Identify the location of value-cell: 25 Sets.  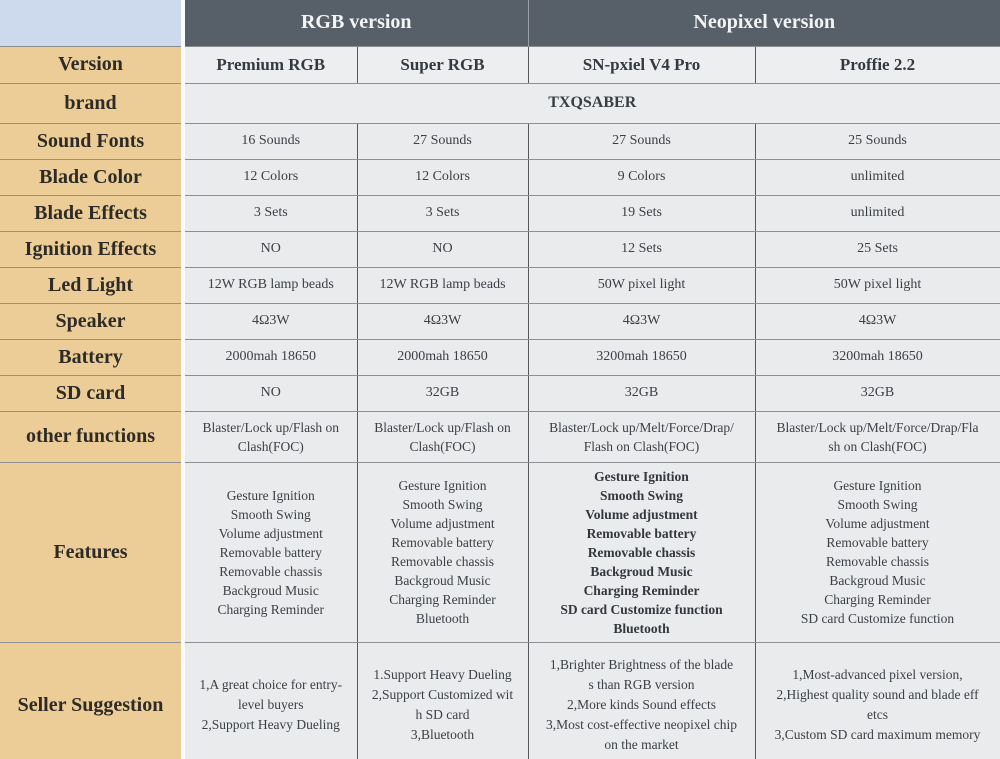
(877, 249).